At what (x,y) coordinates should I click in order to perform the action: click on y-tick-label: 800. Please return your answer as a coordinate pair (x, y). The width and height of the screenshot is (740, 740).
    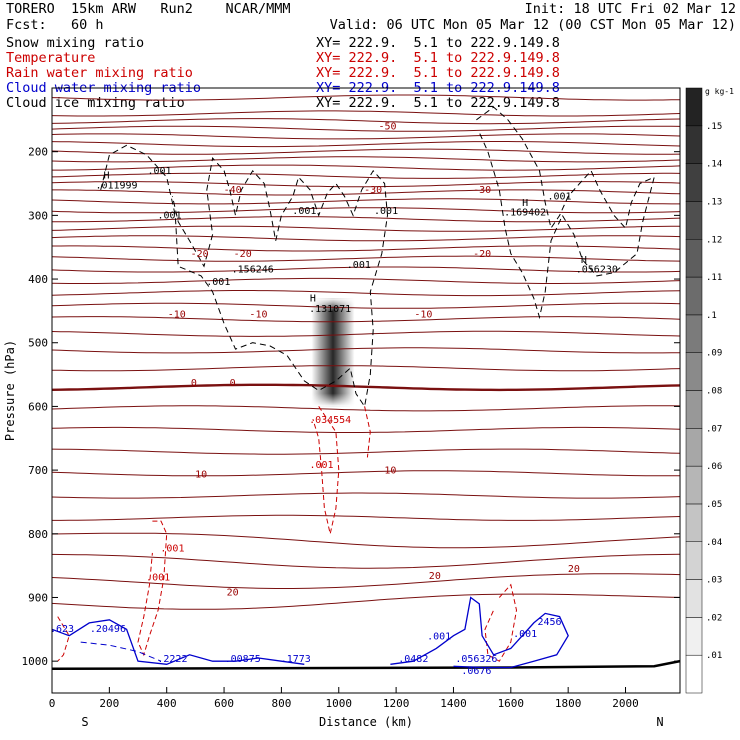
    Looking at the image, I should click on (38, 534).